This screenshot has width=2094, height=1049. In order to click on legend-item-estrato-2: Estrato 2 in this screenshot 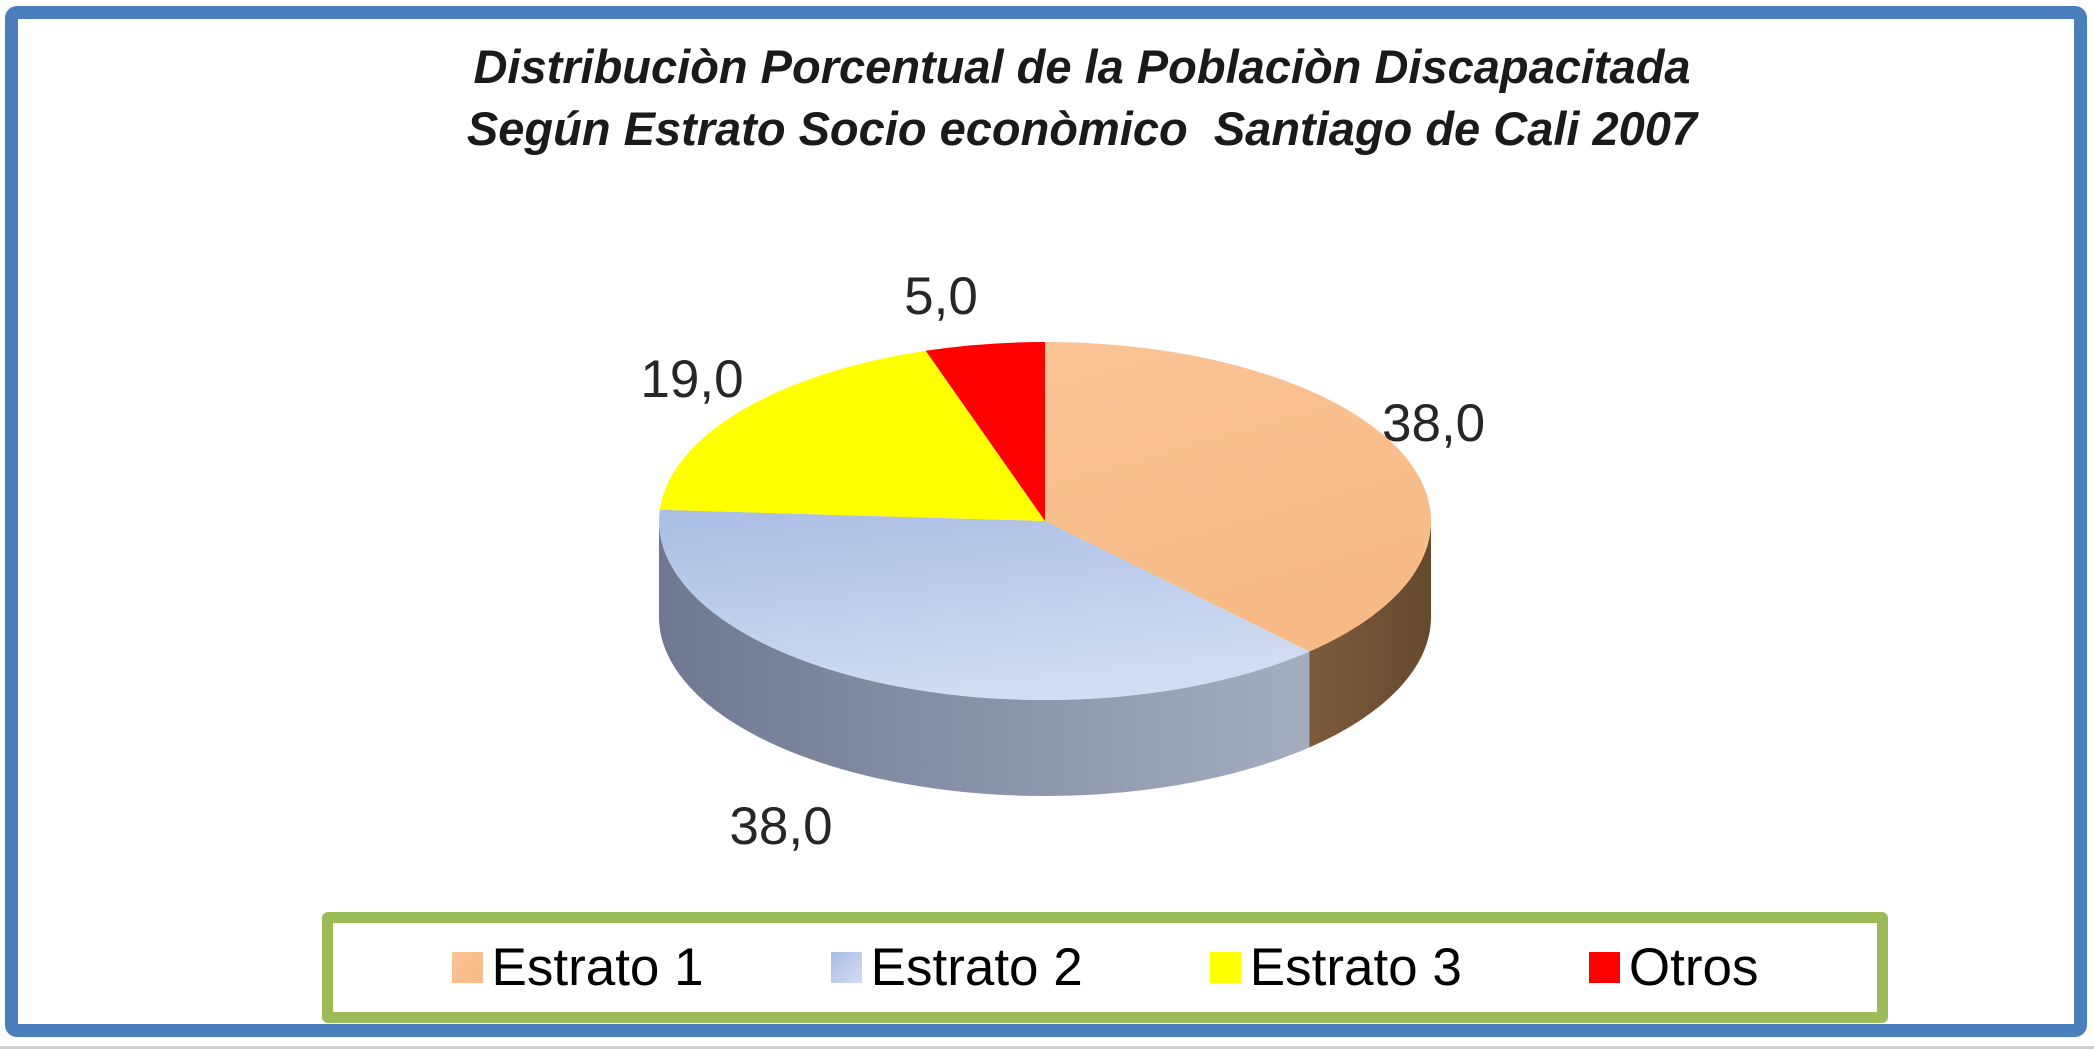, I will do `click(956, 967)`.